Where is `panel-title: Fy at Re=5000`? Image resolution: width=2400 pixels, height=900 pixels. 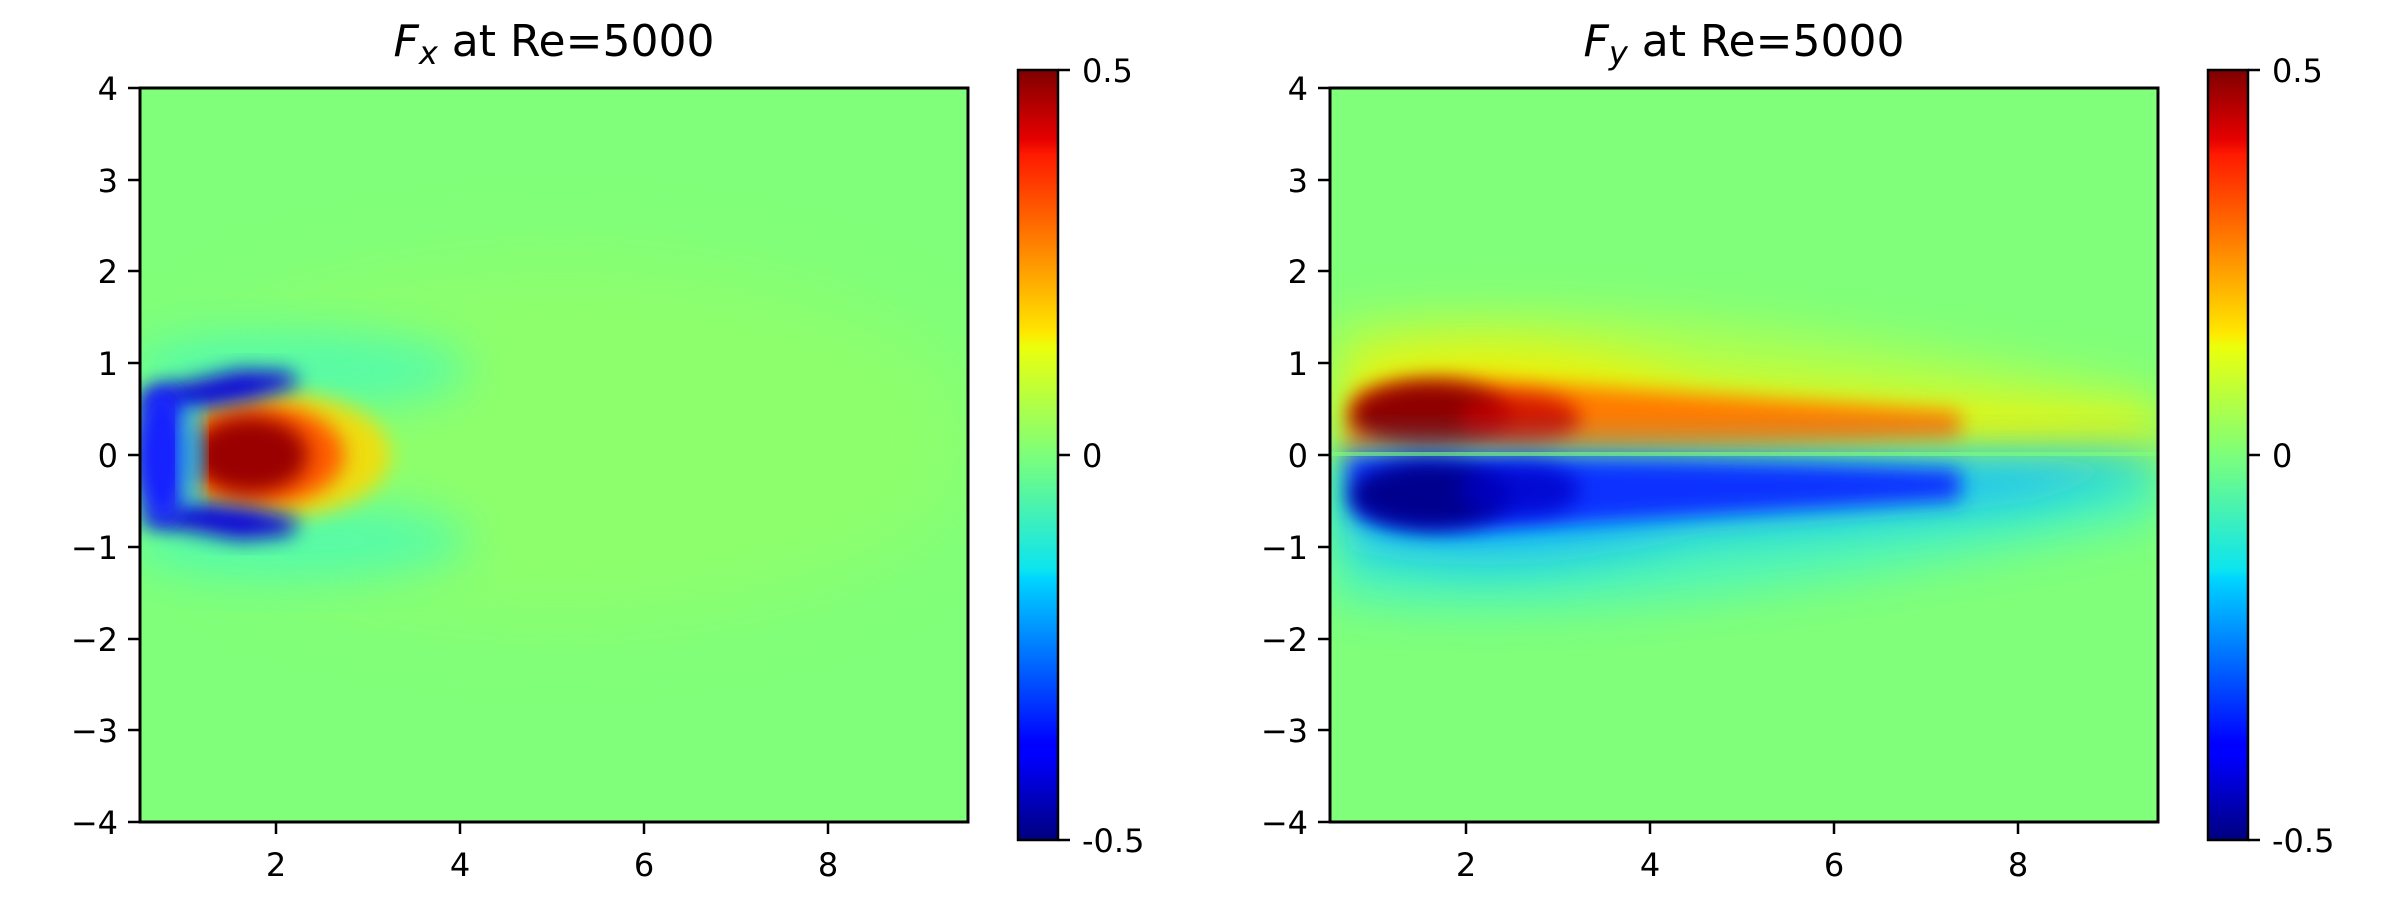 panel-title: Fy at Re=5000 is located at coordinates (1744, 44).